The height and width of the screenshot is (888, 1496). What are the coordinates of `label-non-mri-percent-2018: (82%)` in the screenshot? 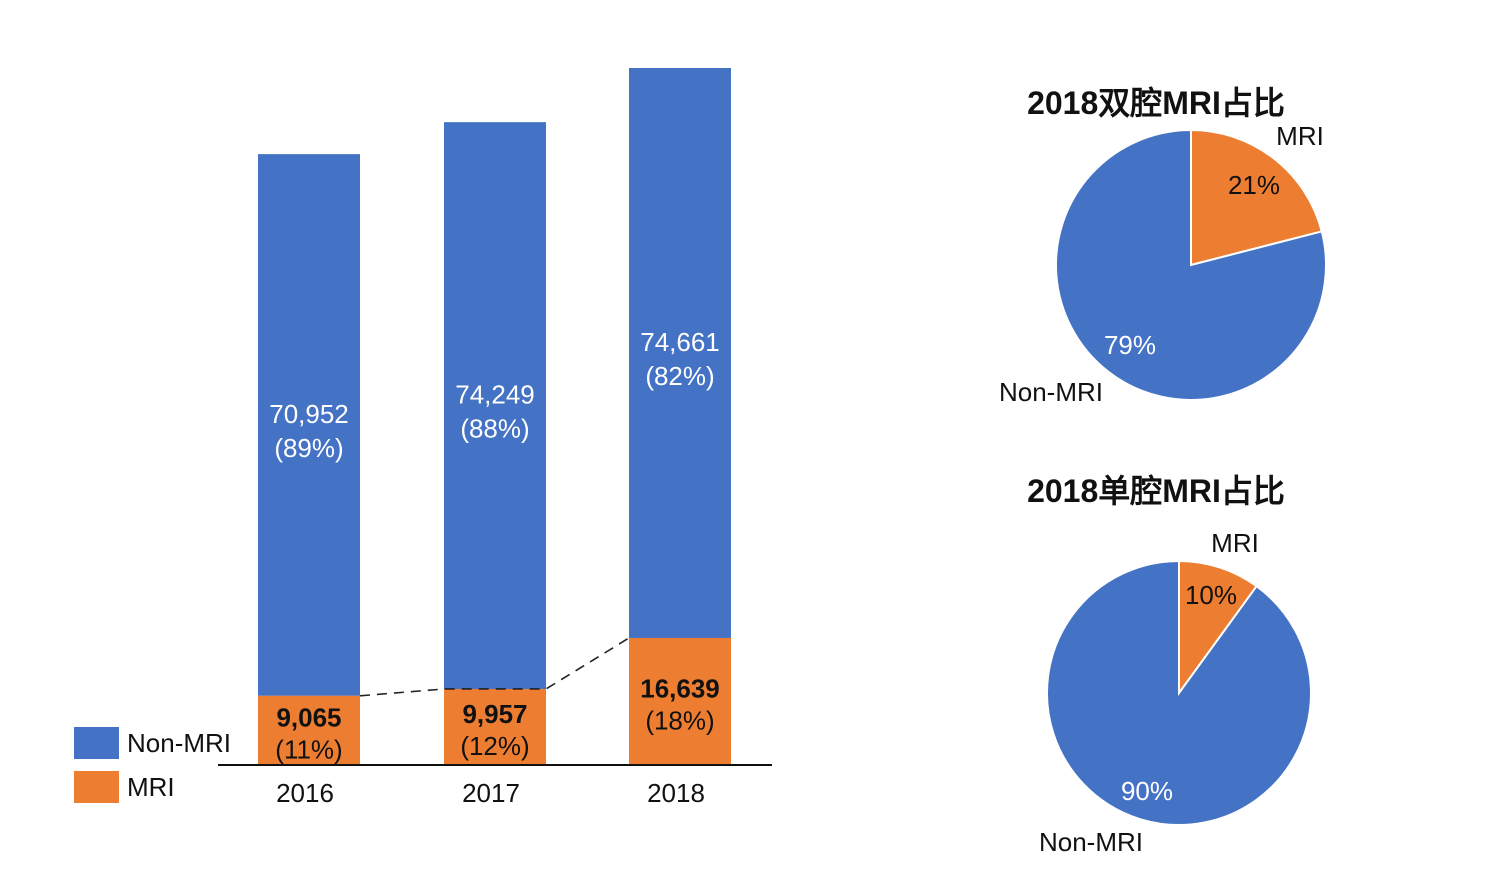 It's located at (679, 376).